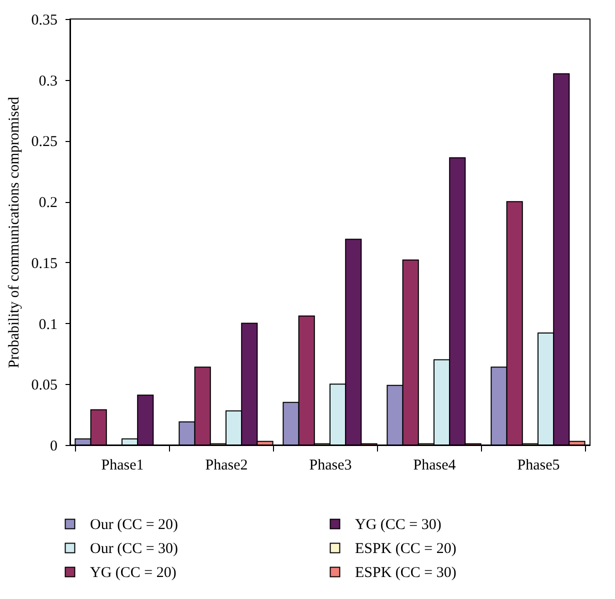 Image resolution: width=615 pixels, height=599 pixels. Describe the element at coordinates (405, 549) in the screenshot. I see `legend-label: ESPK (CC = 20)` at that location.